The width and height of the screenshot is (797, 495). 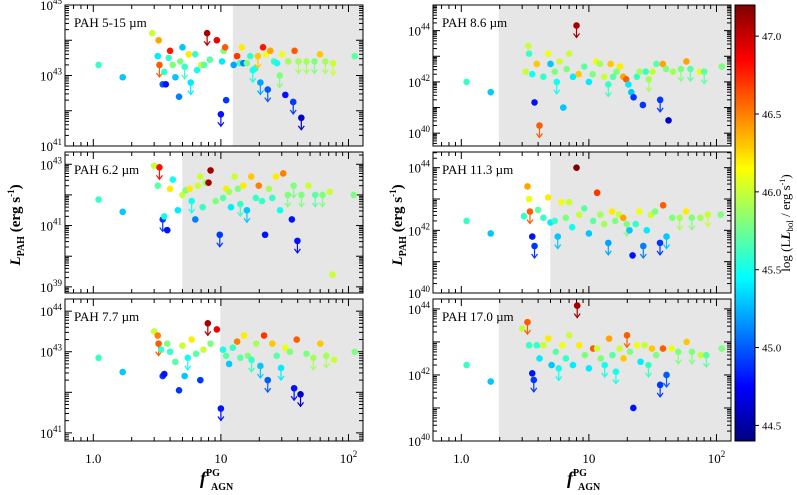 I want to click on y-tick-label: 1043, so click(x=51, y=351).